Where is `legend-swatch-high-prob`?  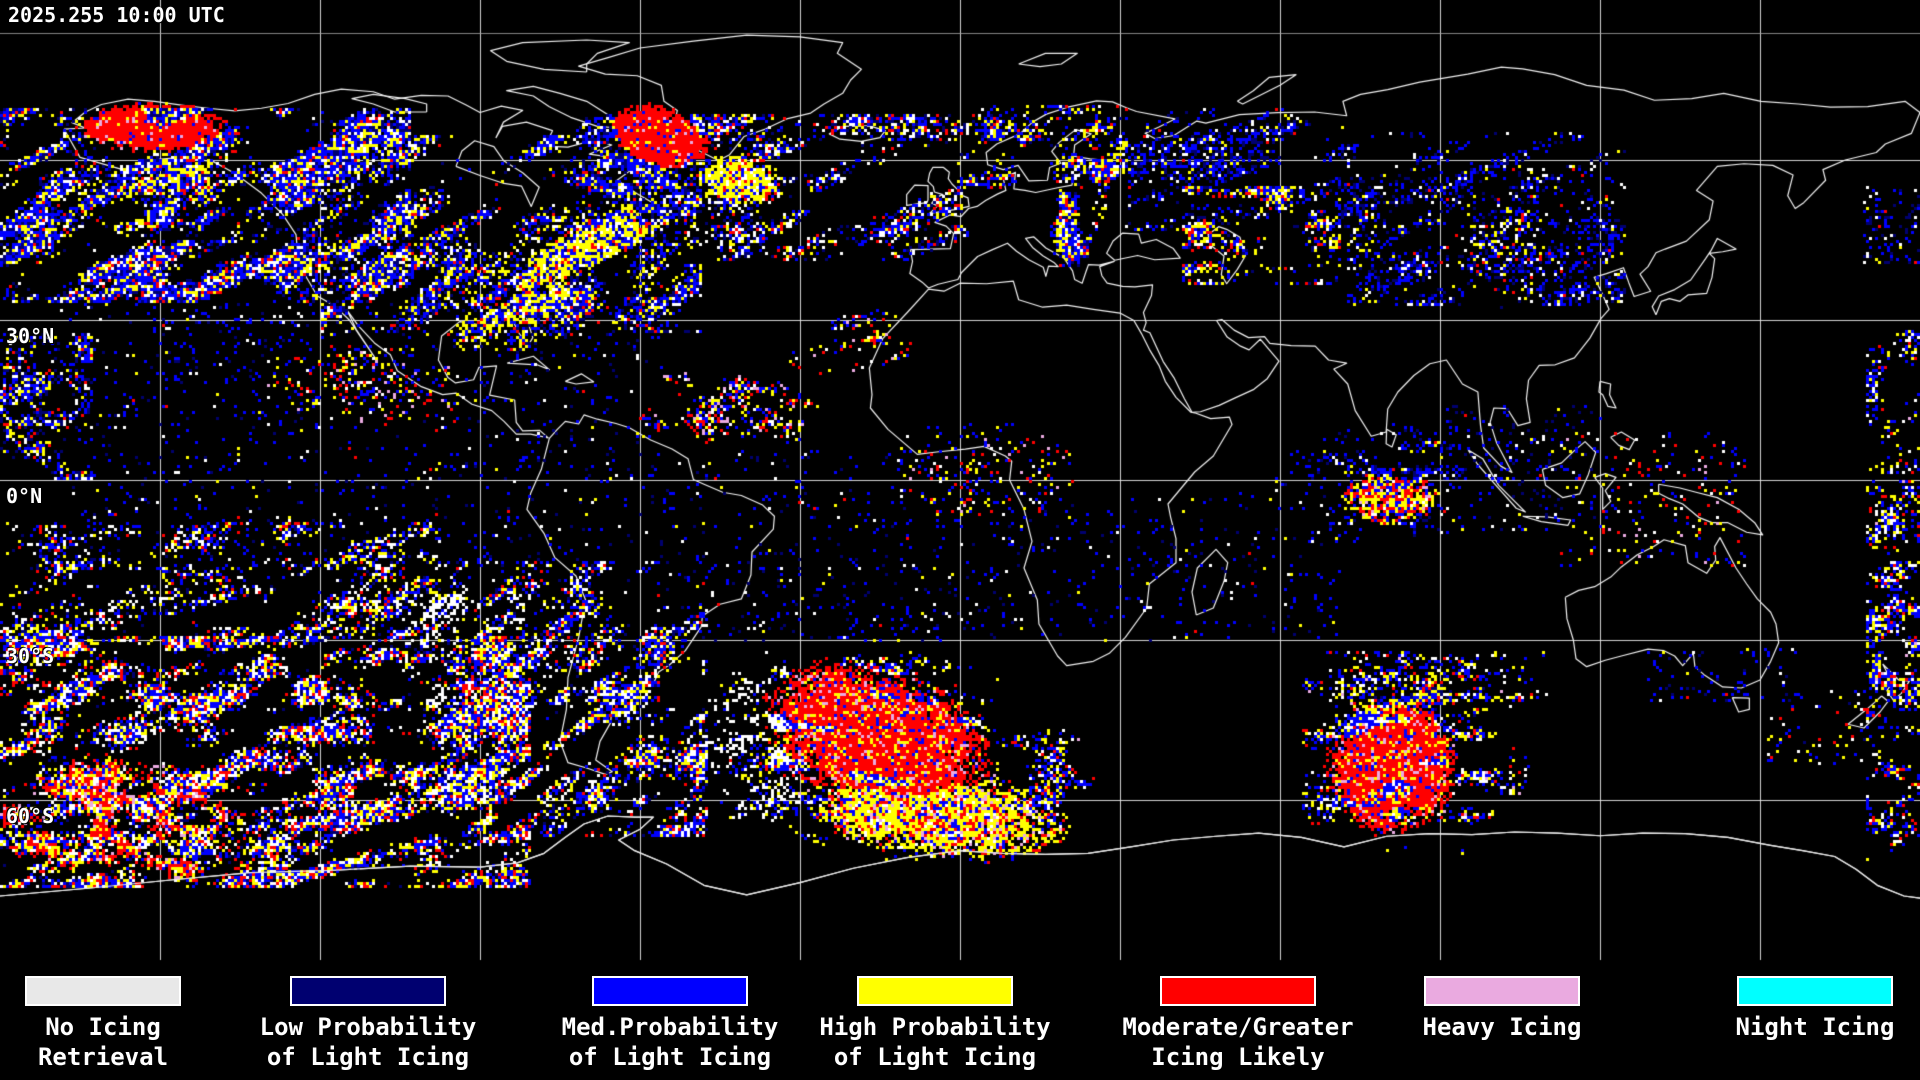 legend-swatch-high-prob is located at coordinates (935, 991).